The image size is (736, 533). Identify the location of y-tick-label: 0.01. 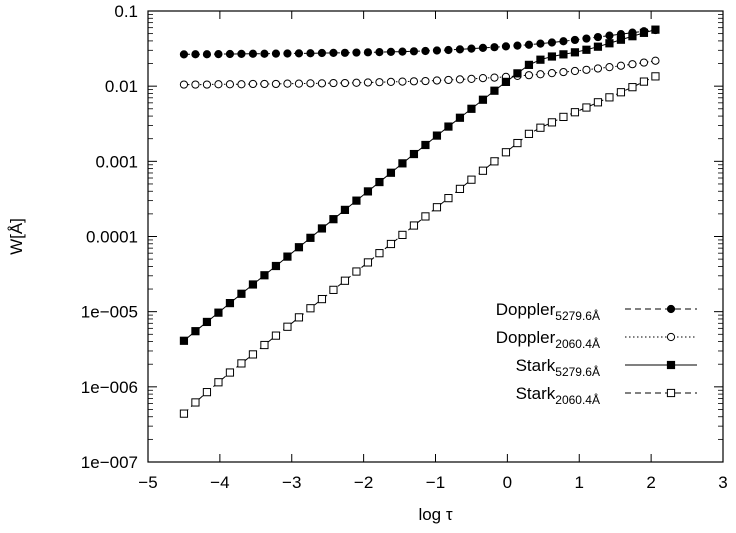
(121, 86).